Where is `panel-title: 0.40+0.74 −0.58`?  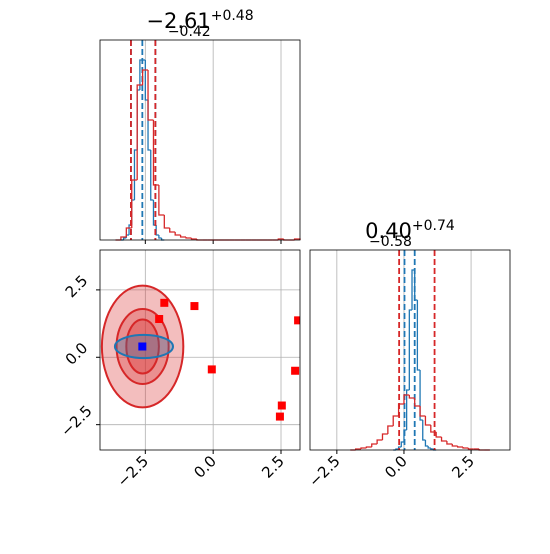 panel-title: 0.40+0.74 −0.58 is located at coordinates (410, 234).